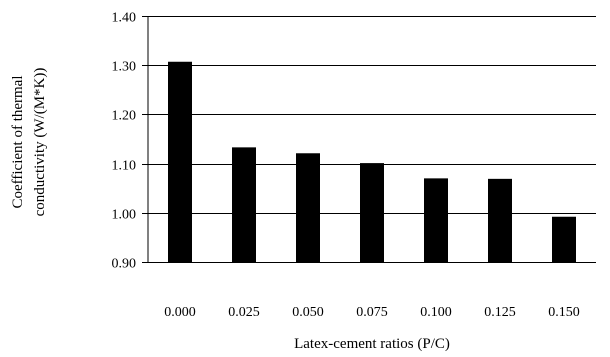 This screenshot has width=610, height=357. Describe the element at coordinates (124, 116) in the screenshot. I see `y-tick-label-3: 1.20` at that location.